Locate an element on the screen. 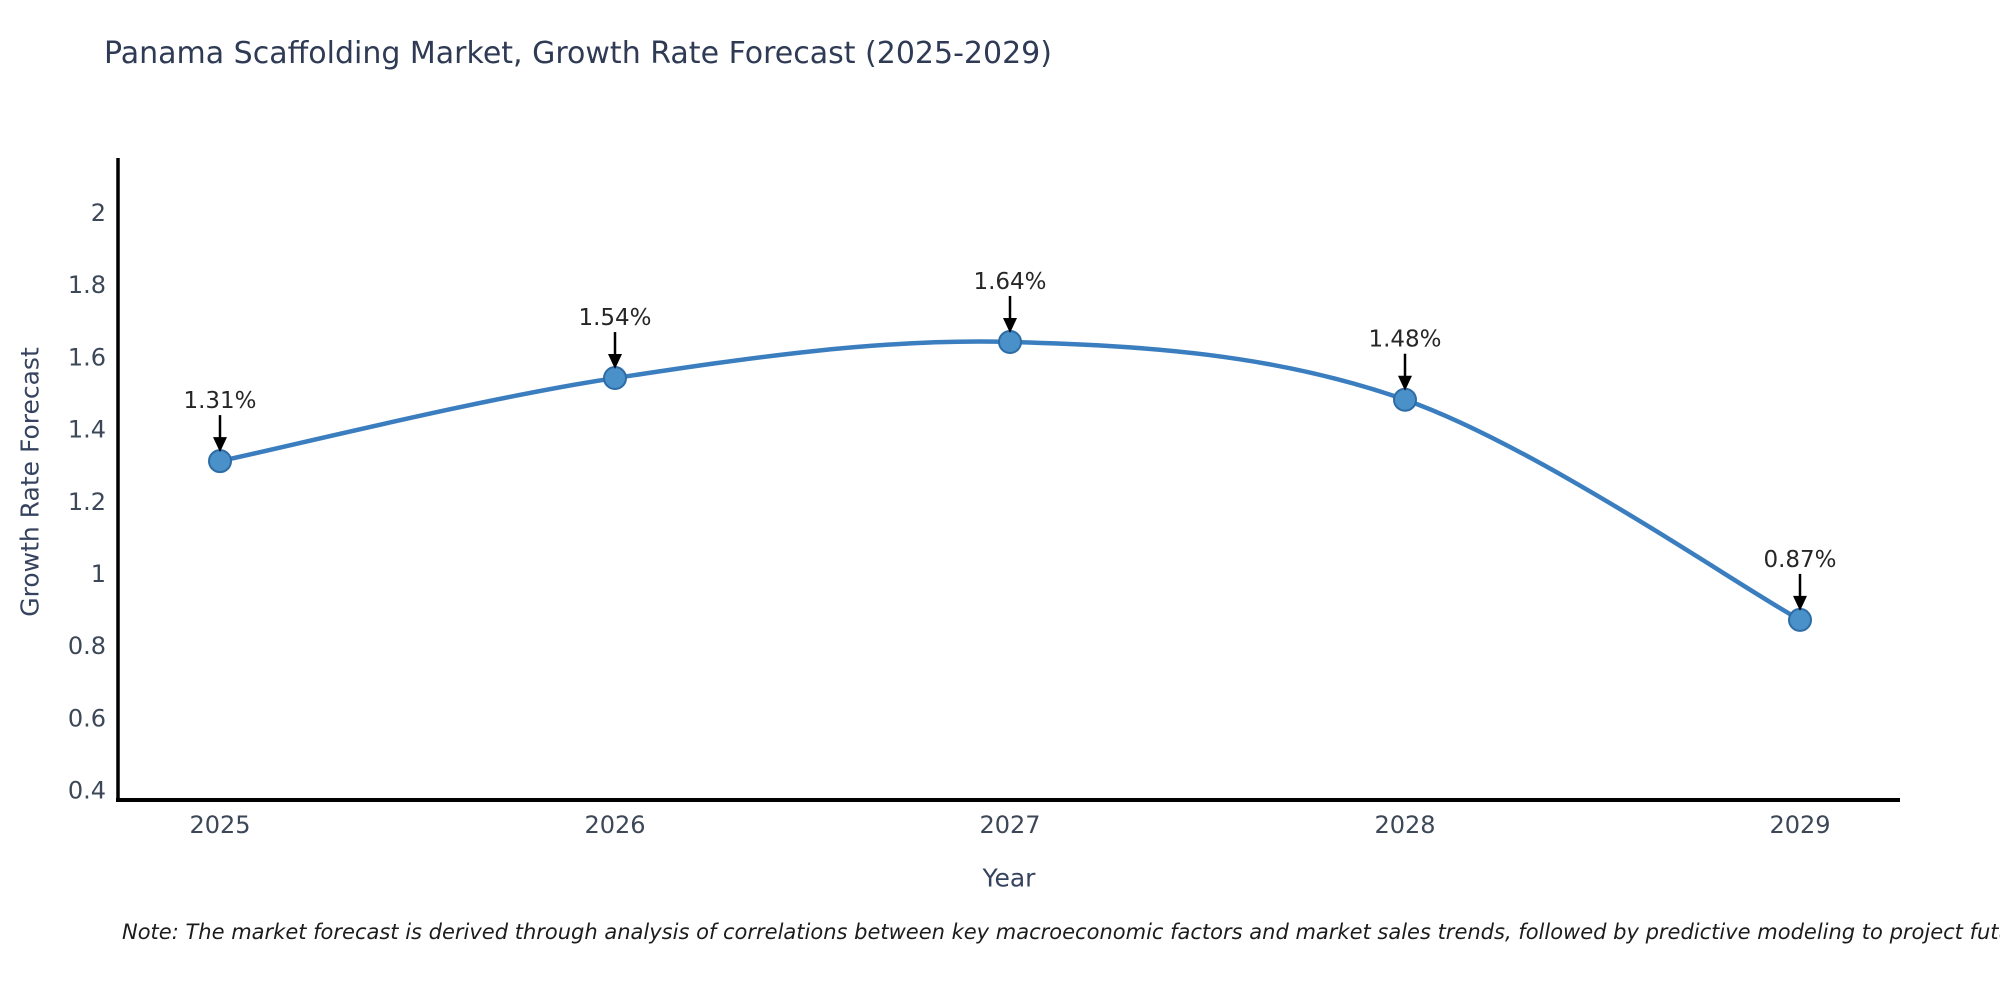 Image resolution: width=2000 pixels, height=1000 pixels. x-tick-label: 2027 is located at coordinates (1009, 825).